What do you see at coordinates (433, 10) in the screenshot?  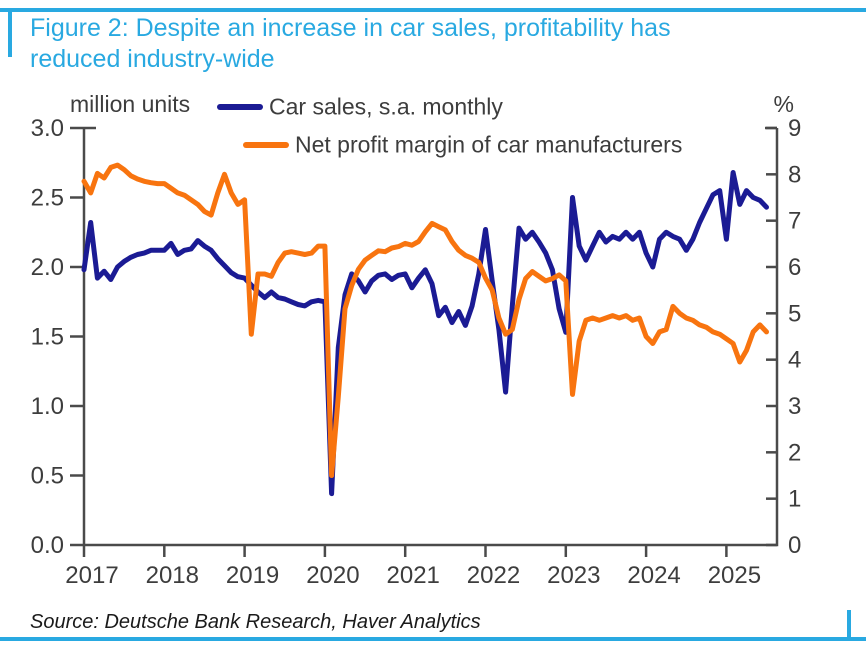 I see `top-border-rule` at bounding box center [433, 10].